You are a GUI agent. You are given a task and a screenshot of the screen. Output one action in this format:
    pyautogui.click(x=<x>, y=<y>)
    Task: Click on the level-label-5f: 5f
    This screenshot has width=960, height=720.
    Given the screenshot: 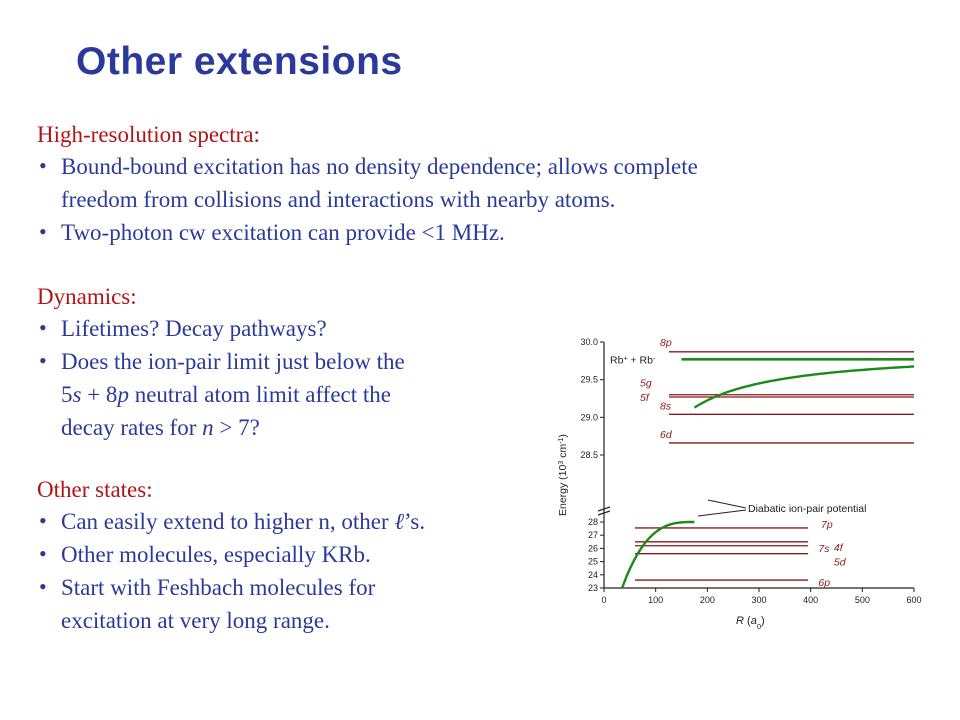 What is the action you would take?
    pyautogui.click(x=645, y=398)
    